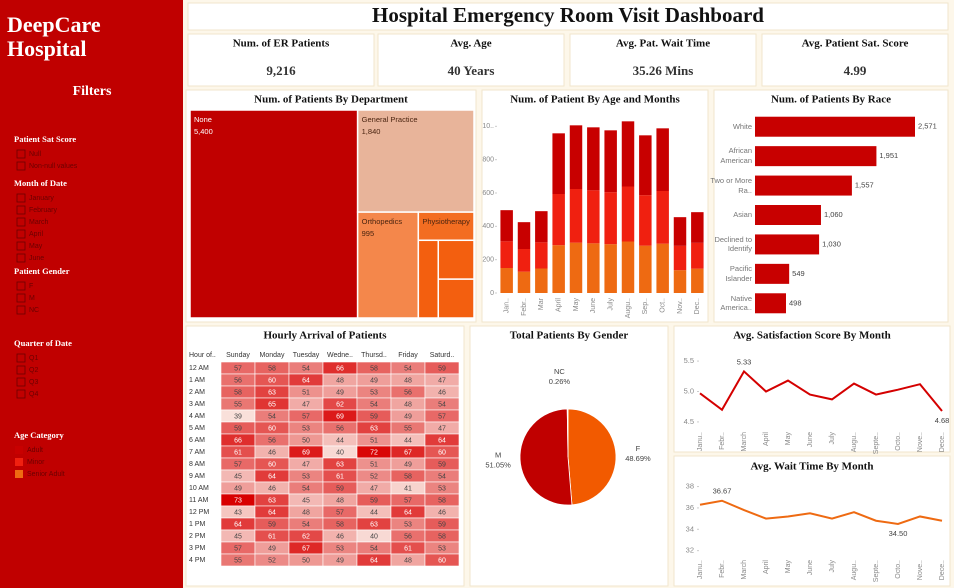  Describe the element at coordinates (488, 226) in the screenshot. I see `y-tick-label: 400` at that location.